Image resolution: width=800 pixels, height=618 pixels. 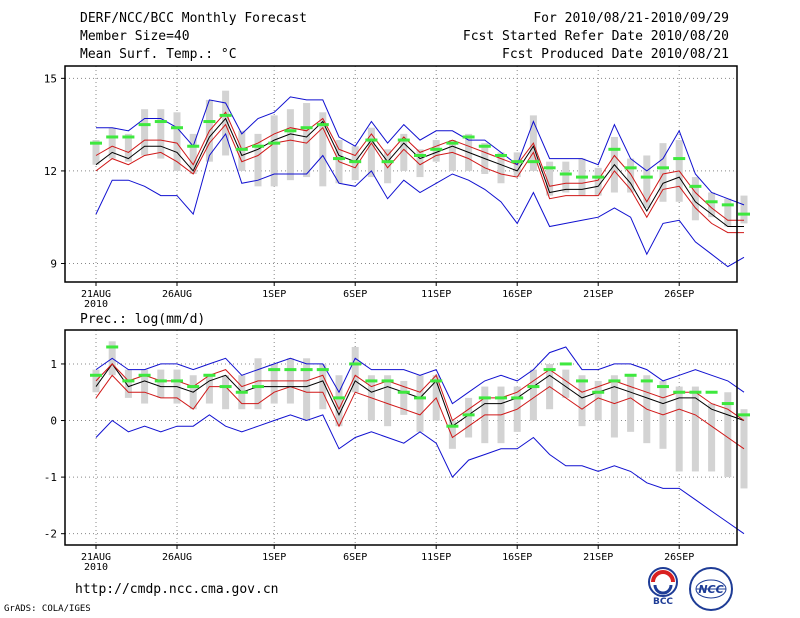 I want to click on y-tick-label: 12, so click(x=50, y=171).